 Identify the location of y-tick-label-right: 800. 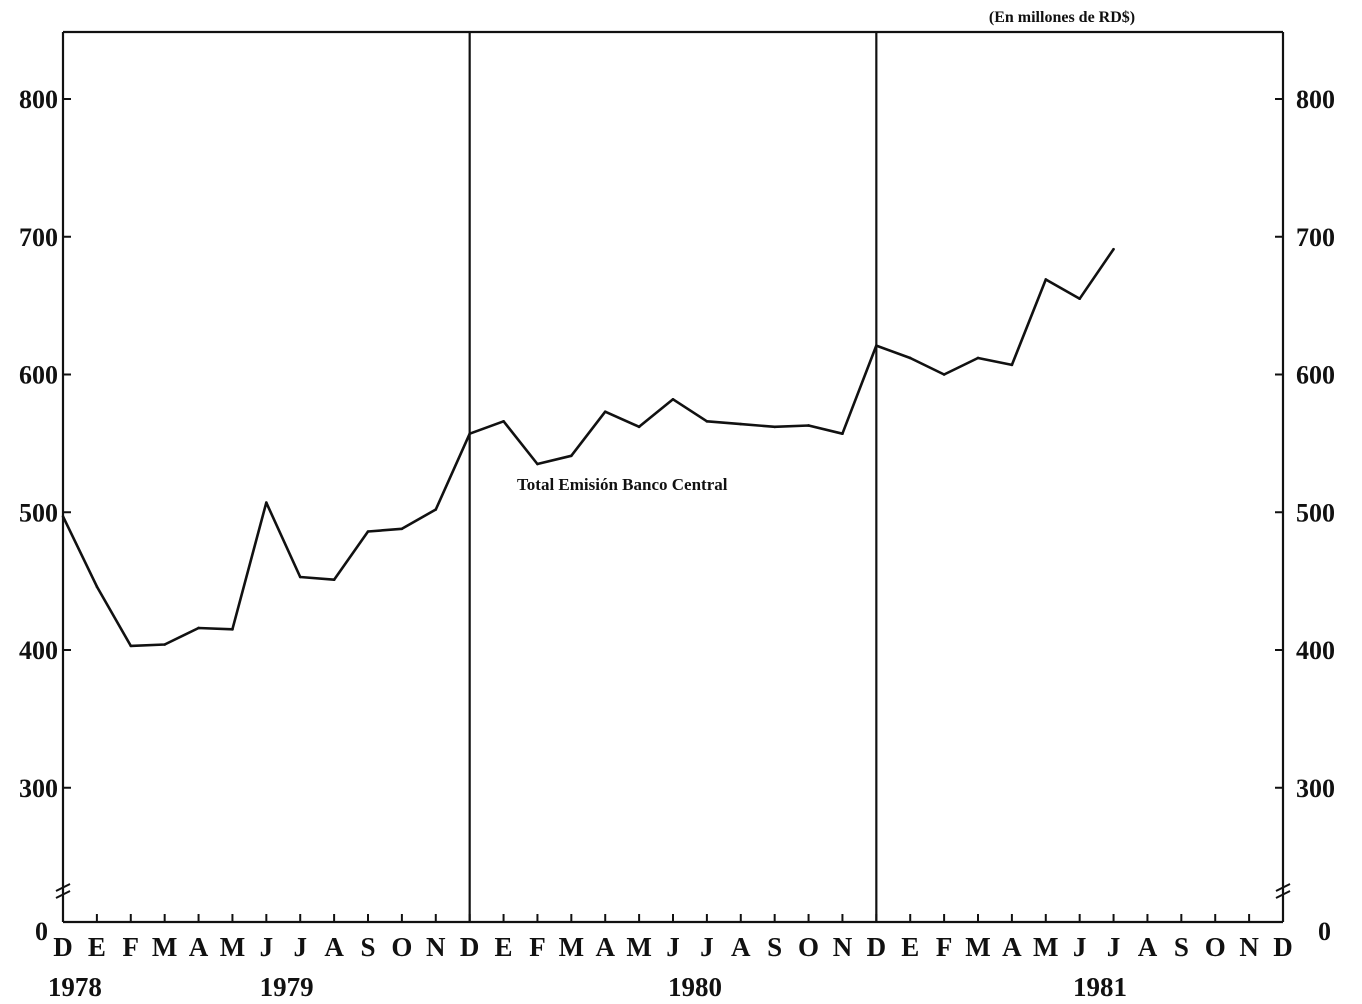
(1315, 99).